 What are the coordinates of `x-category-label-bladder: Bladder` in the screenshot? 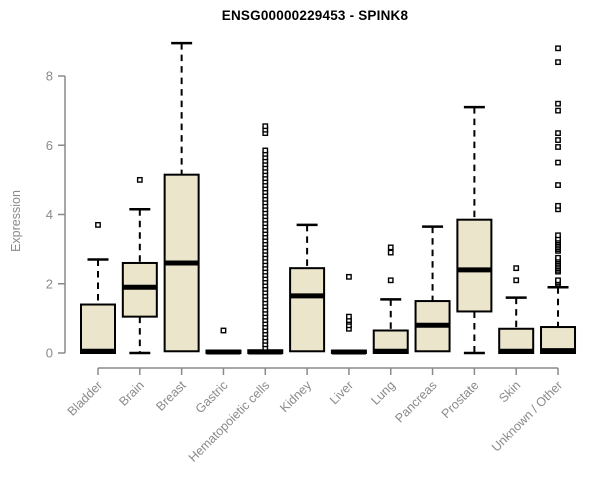 It's located at (85, 398).